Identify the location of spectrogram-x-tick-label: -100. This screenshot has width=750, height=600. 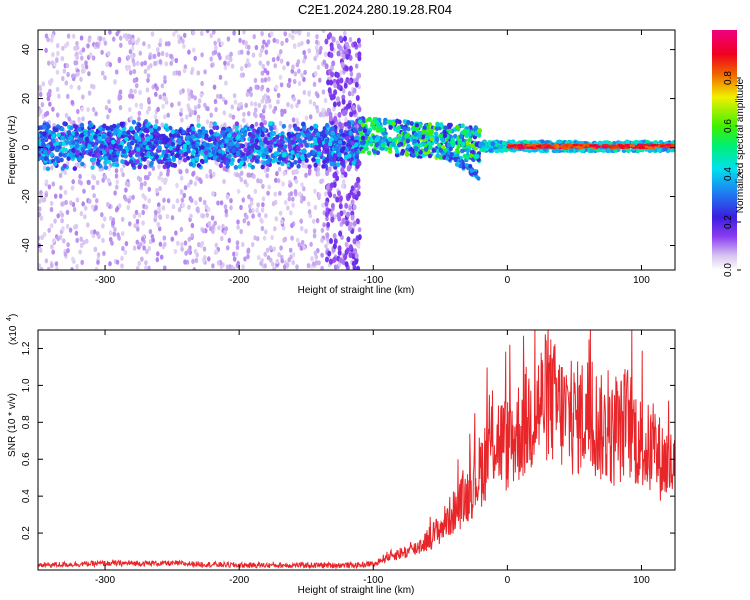
(373, 280).